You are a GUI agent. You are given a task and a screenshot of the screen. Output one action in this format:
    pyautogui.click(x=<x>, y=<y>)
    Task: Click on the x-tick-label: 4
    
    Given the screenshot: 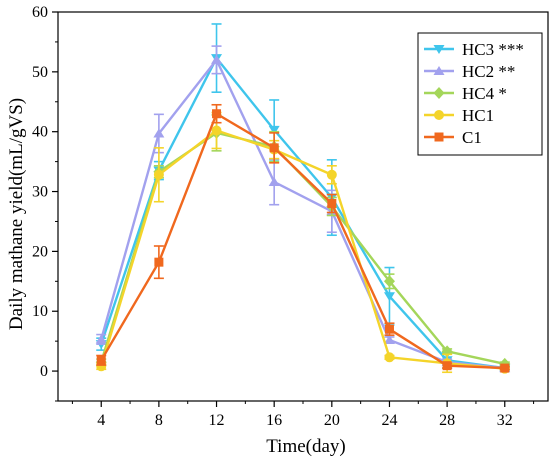 What is the action you would take?
    pyautogui.click(x=101, y=420)
    